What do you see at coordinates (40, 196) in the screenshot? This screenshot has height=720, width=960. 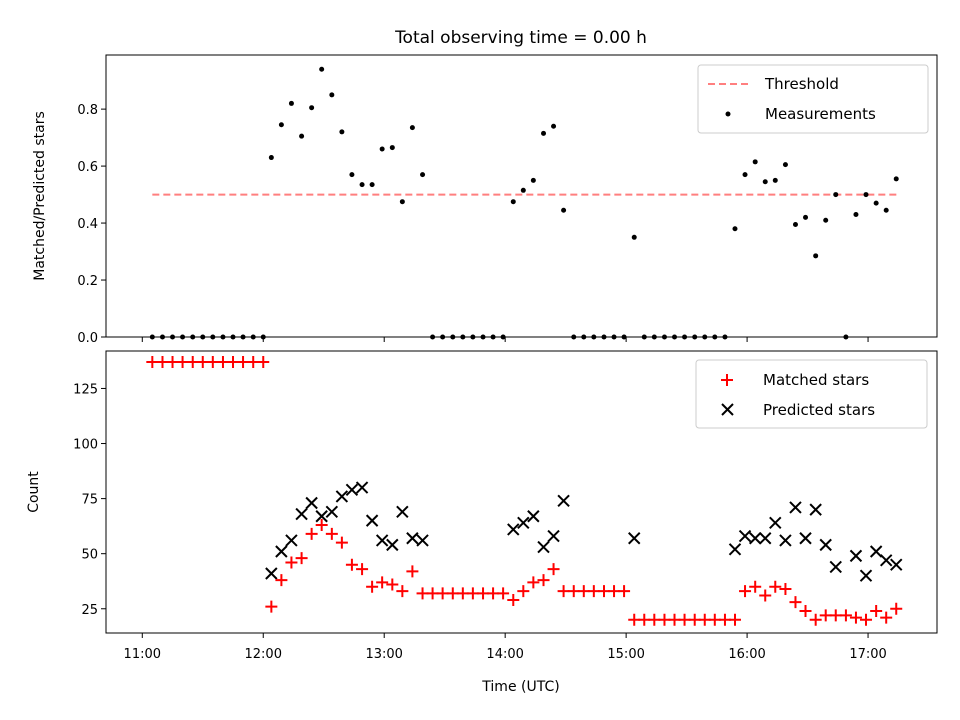 I see `top-y-axis-label: Matched/Predicted stars` at bounding box center [40, 196].